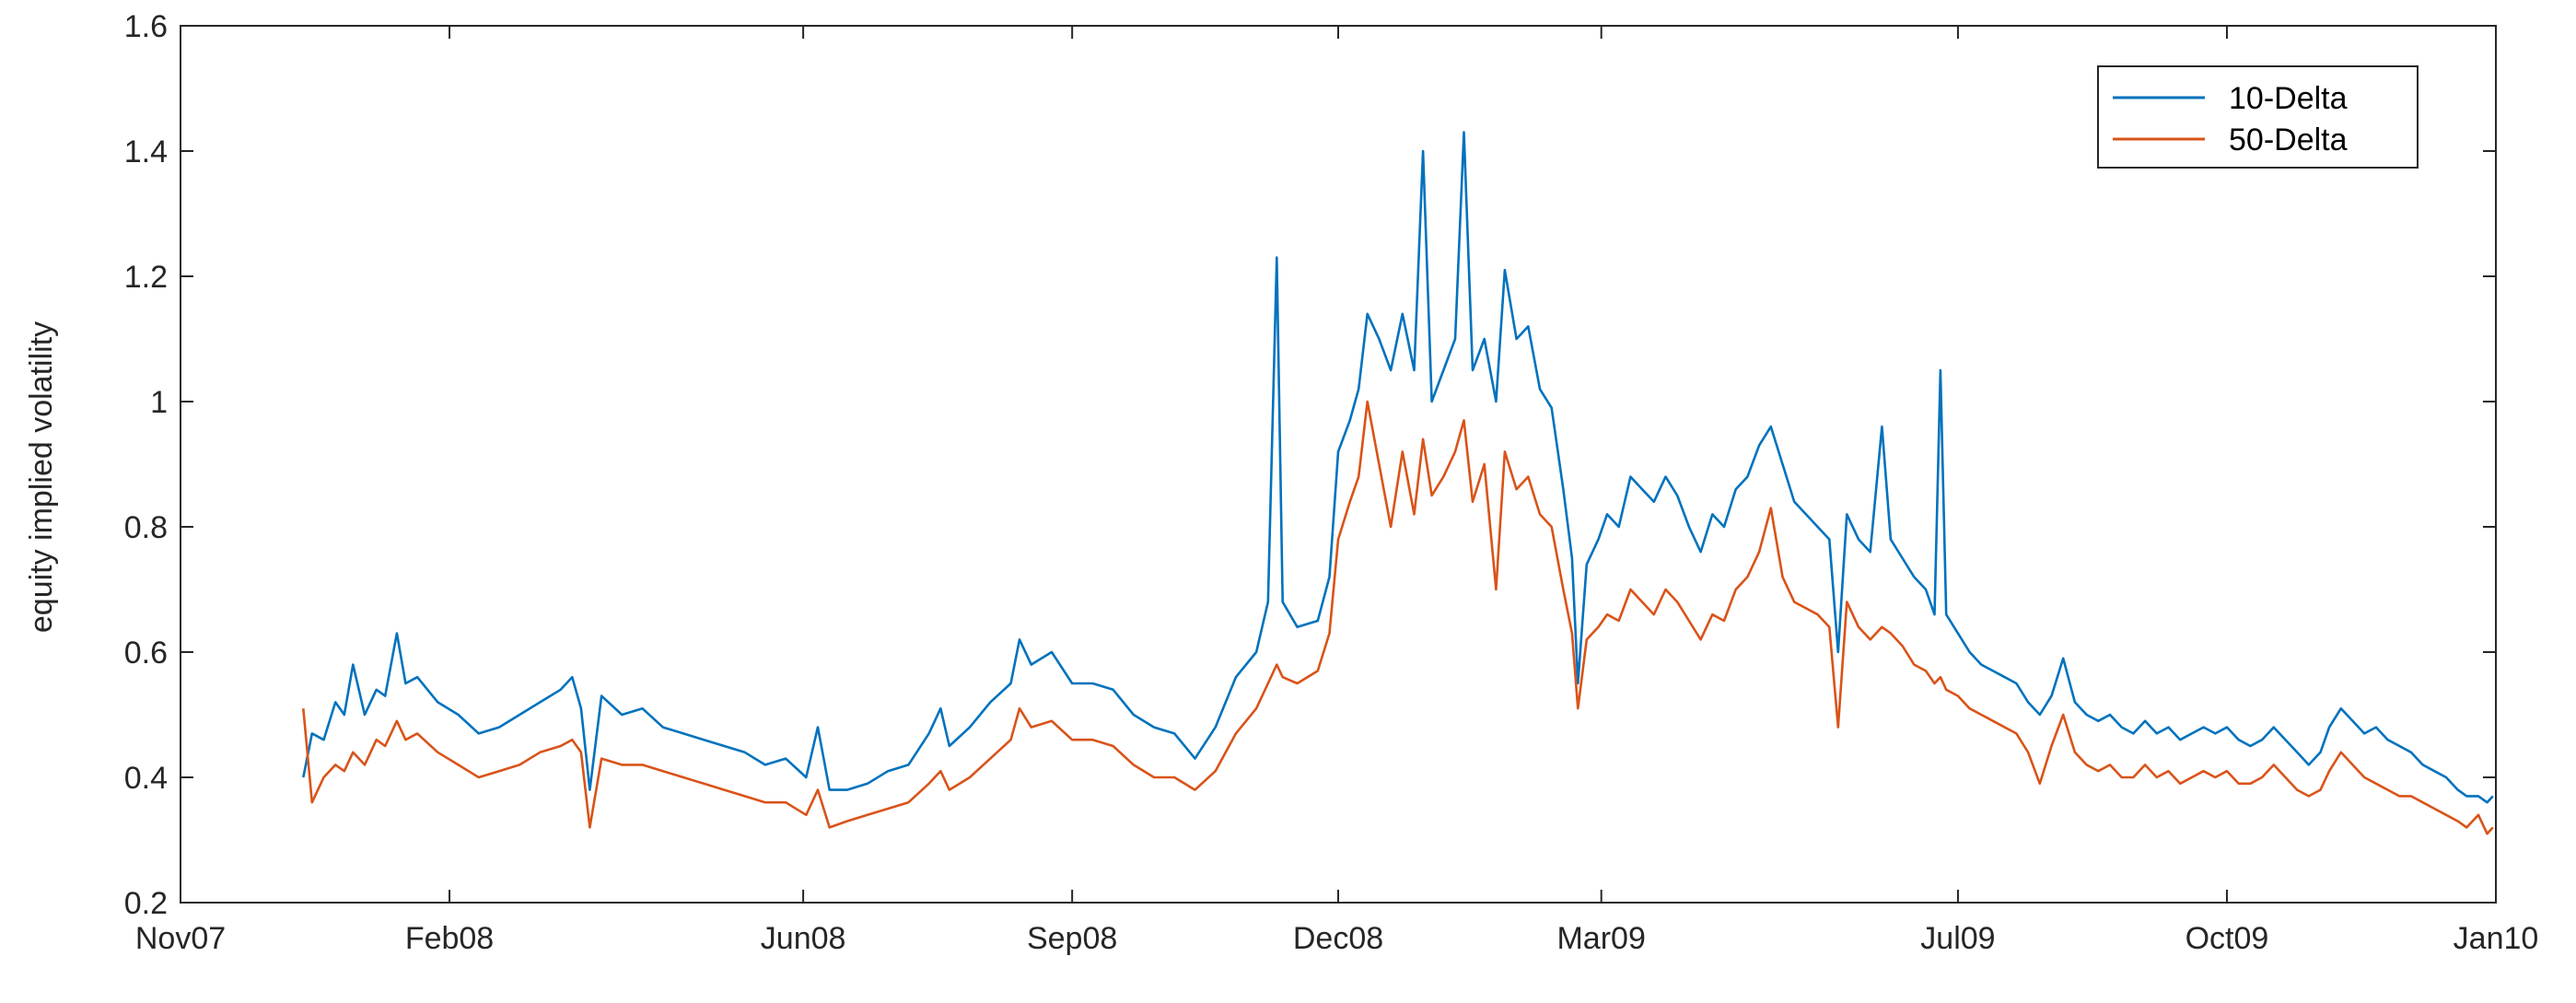 This screenshot has width=2576, height=1003. What do you see at coordinates (180, 939) in the screenshot?
I see `x-tick-label: Nov07` at bounding box center [180, 939].